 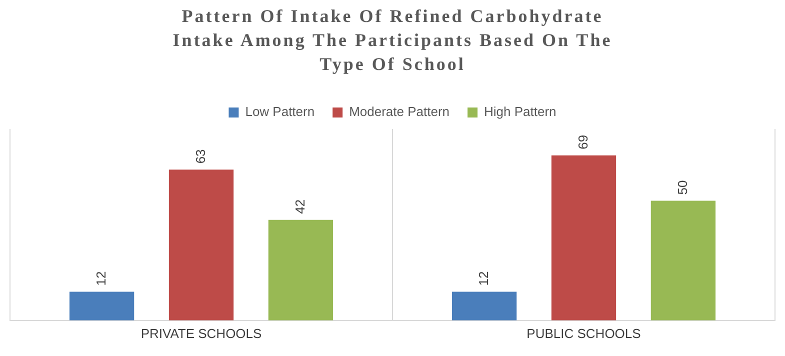 What do you see at coordinates (201, 333) in the screenshot?
I see `x-tick-label: PRIVATE SCHOOLS` at bounding box center [201, 333].